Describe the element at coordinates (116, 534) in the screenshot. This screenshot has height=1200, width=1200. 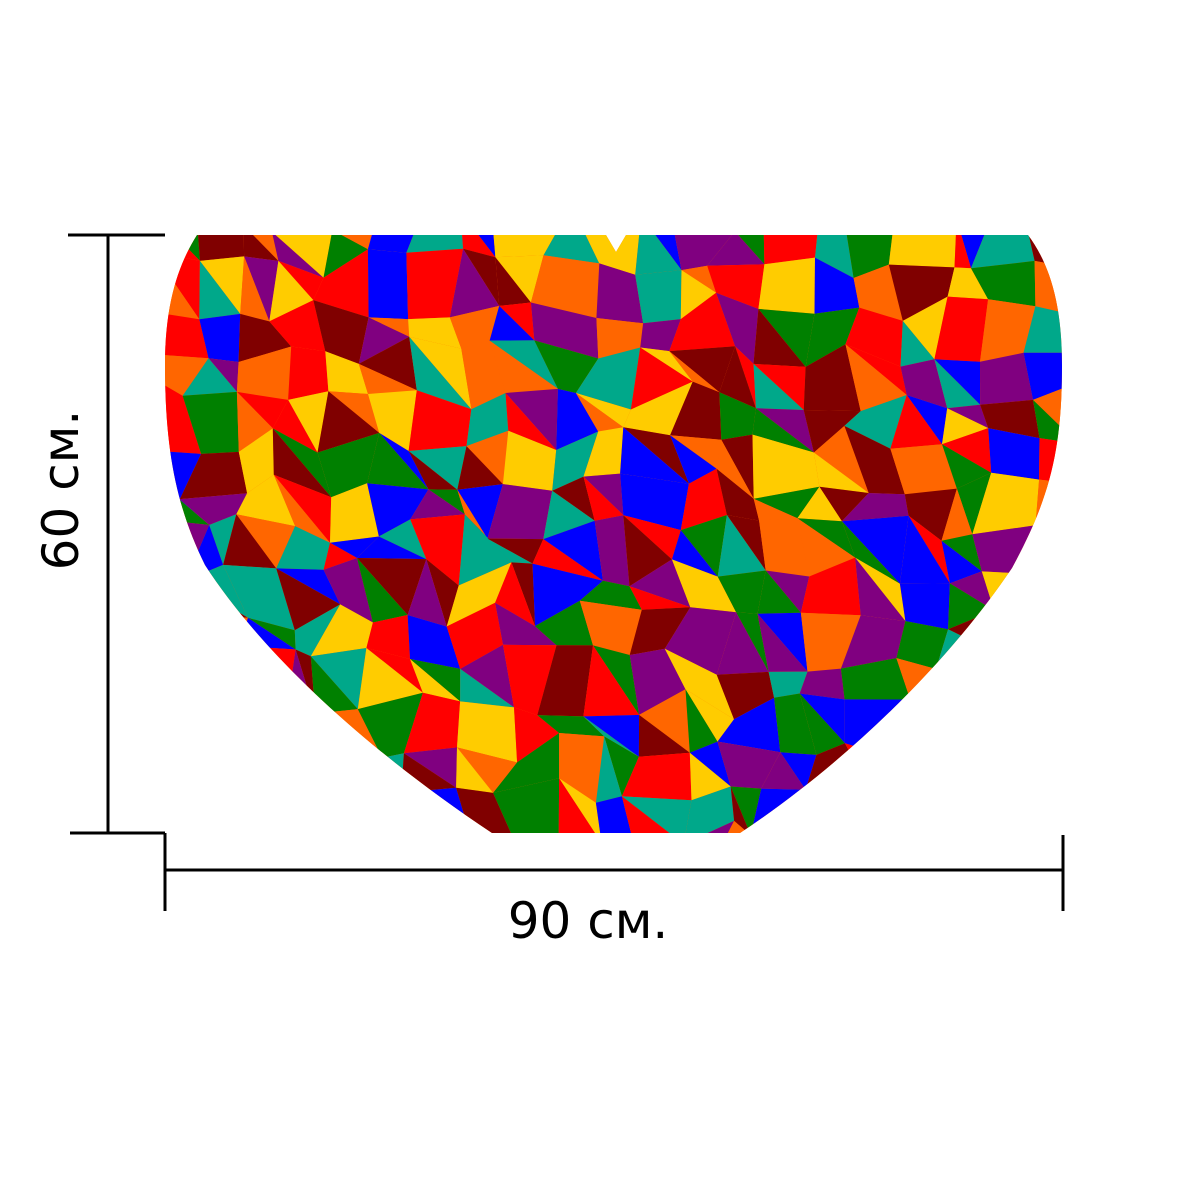
I see `height-dimension` at that location.